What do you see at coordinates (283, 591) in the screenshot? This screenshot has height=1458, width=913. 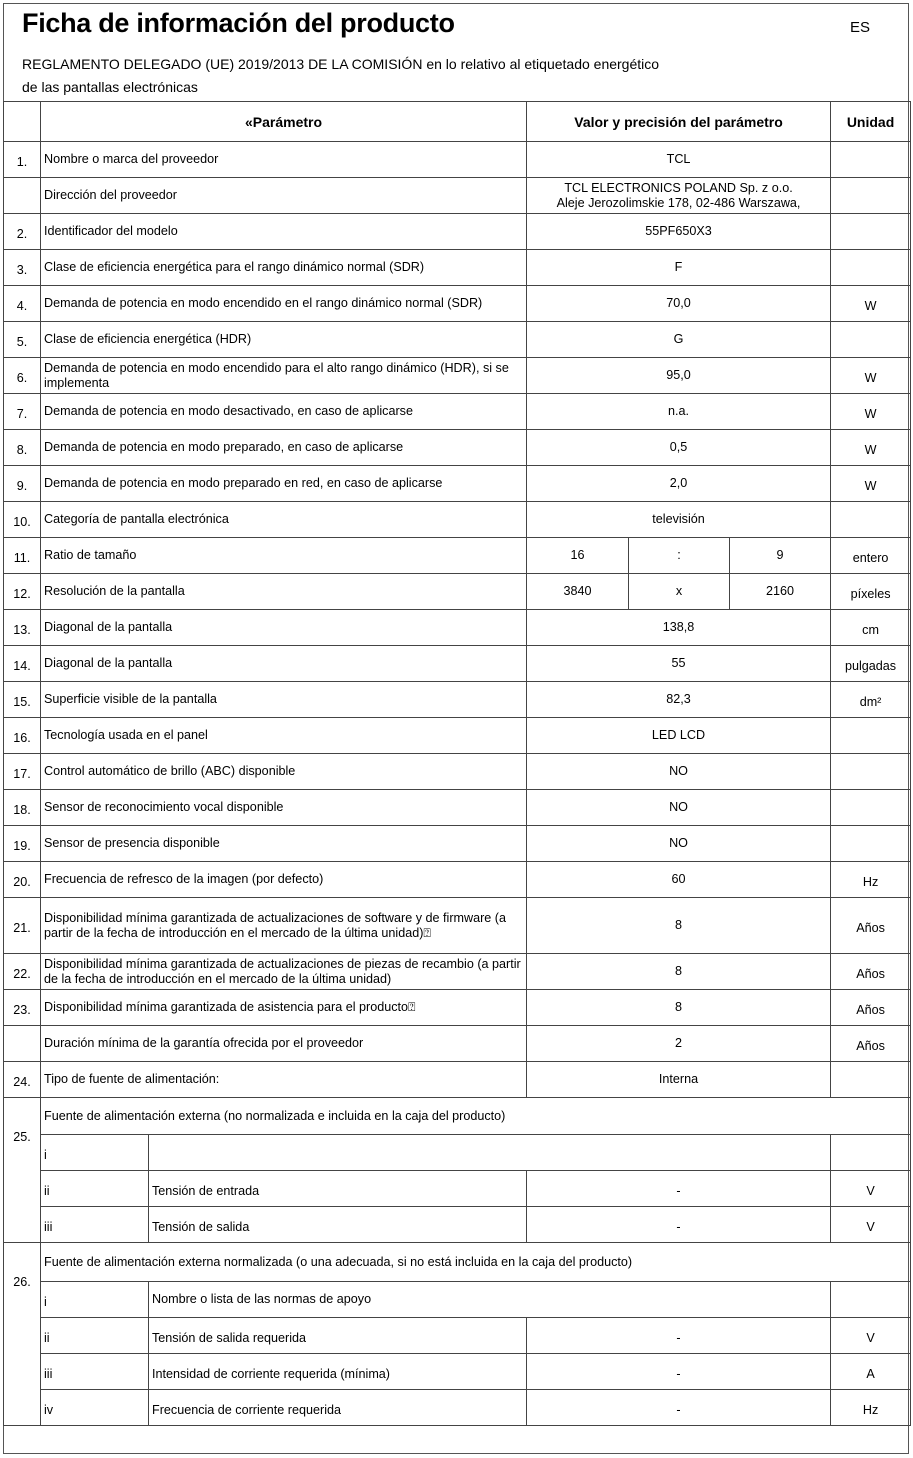 I see `parameter-label: Resolución de la pantalla` at bounding box center [283, 591].